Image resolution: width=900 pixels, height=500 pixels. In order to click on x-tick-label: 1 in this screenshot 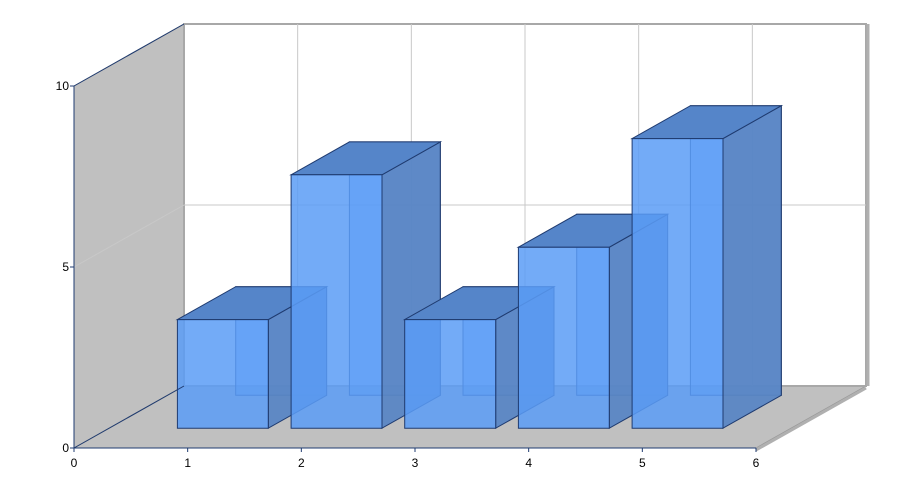, I will do `click(187, 463)`.